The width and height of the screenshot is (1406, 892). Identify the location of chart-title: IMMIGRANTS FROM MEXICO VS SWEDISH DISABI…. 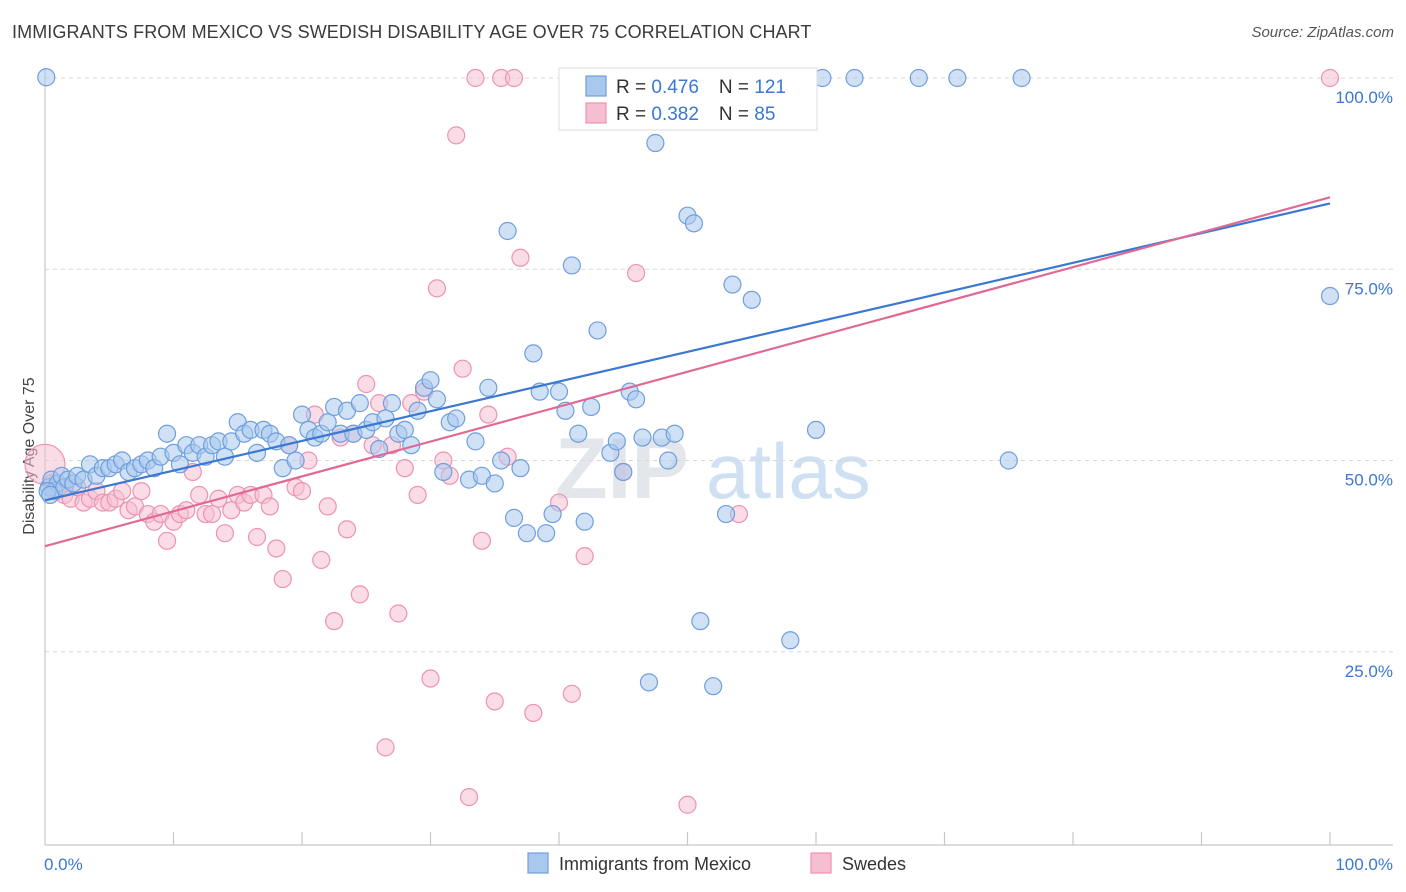
(412, 32).